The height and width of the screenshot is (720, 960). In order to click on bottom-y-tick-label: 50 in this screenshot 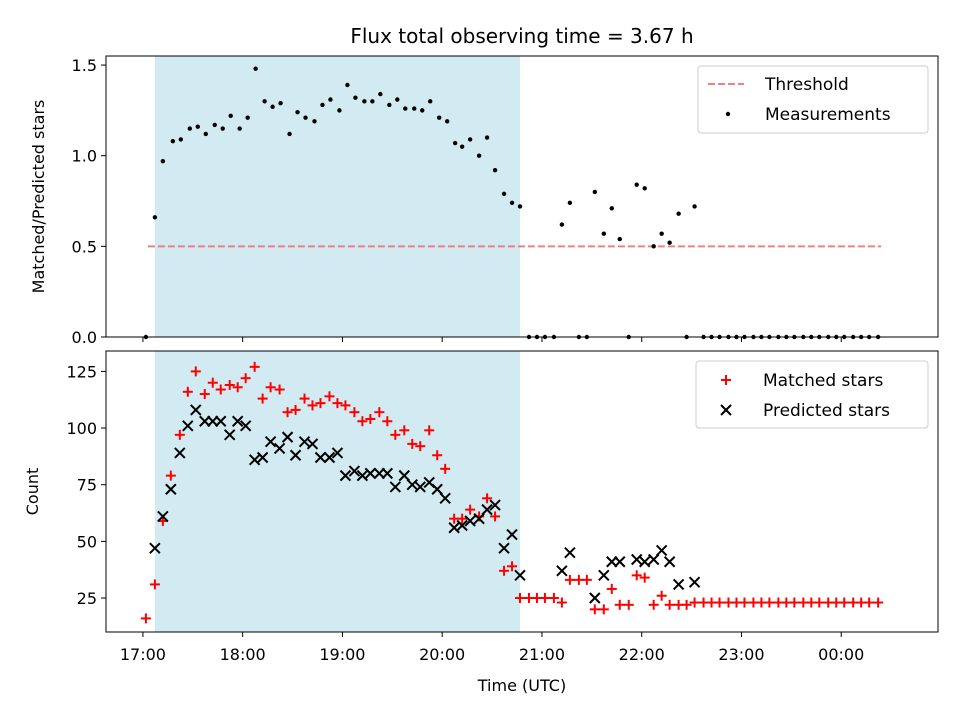, I will do `click(87, 541)`.